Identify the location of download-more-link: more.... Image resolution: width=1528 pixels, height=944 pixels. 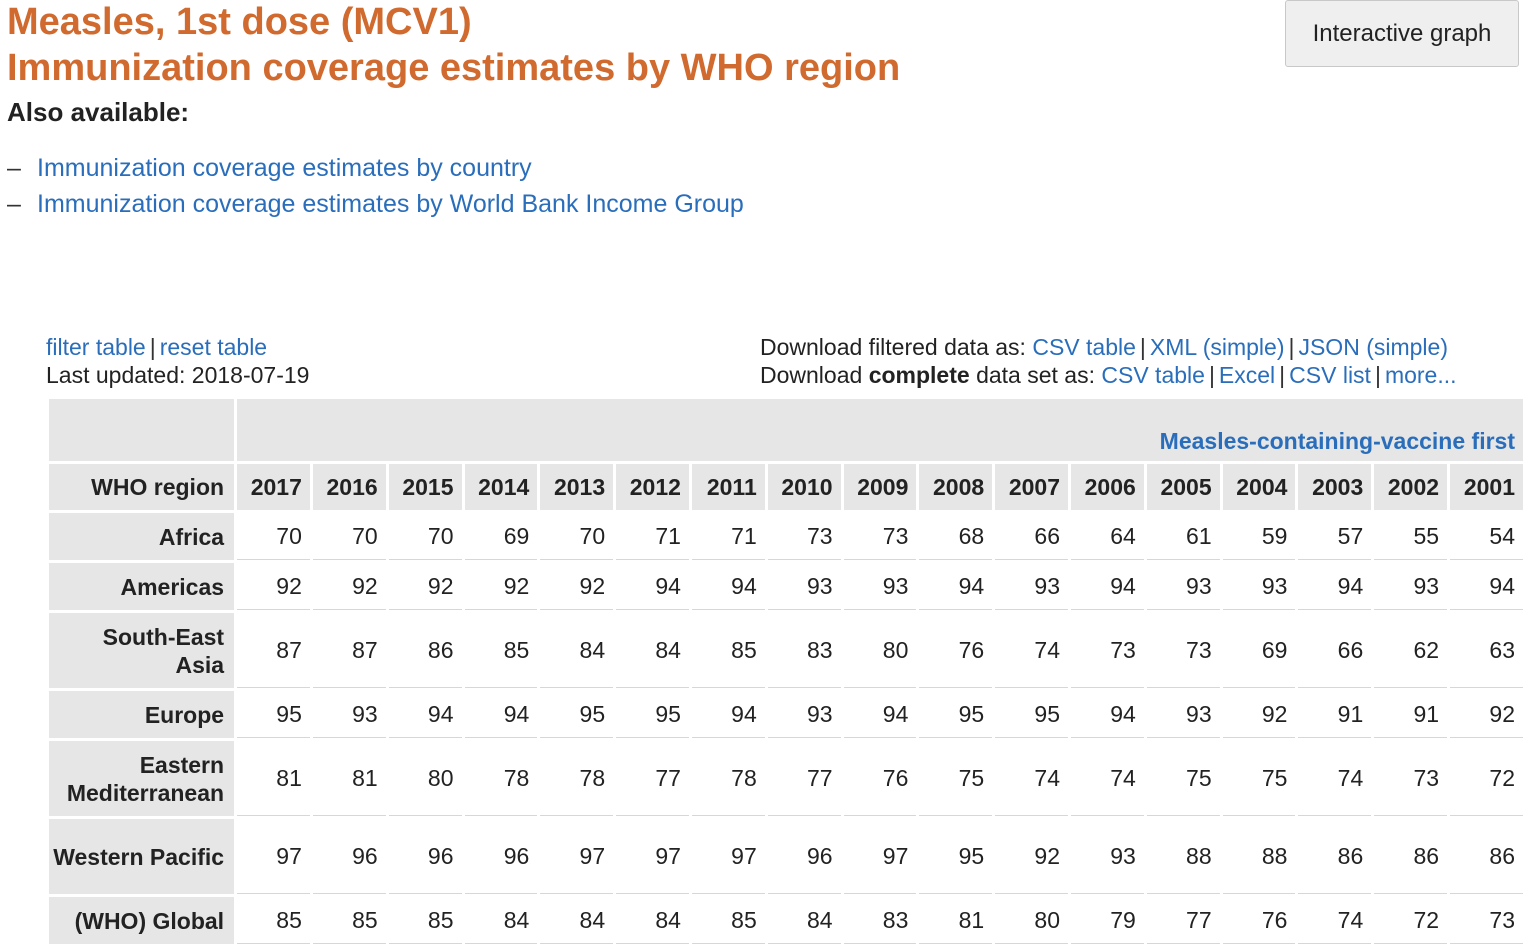
(1420, 375).